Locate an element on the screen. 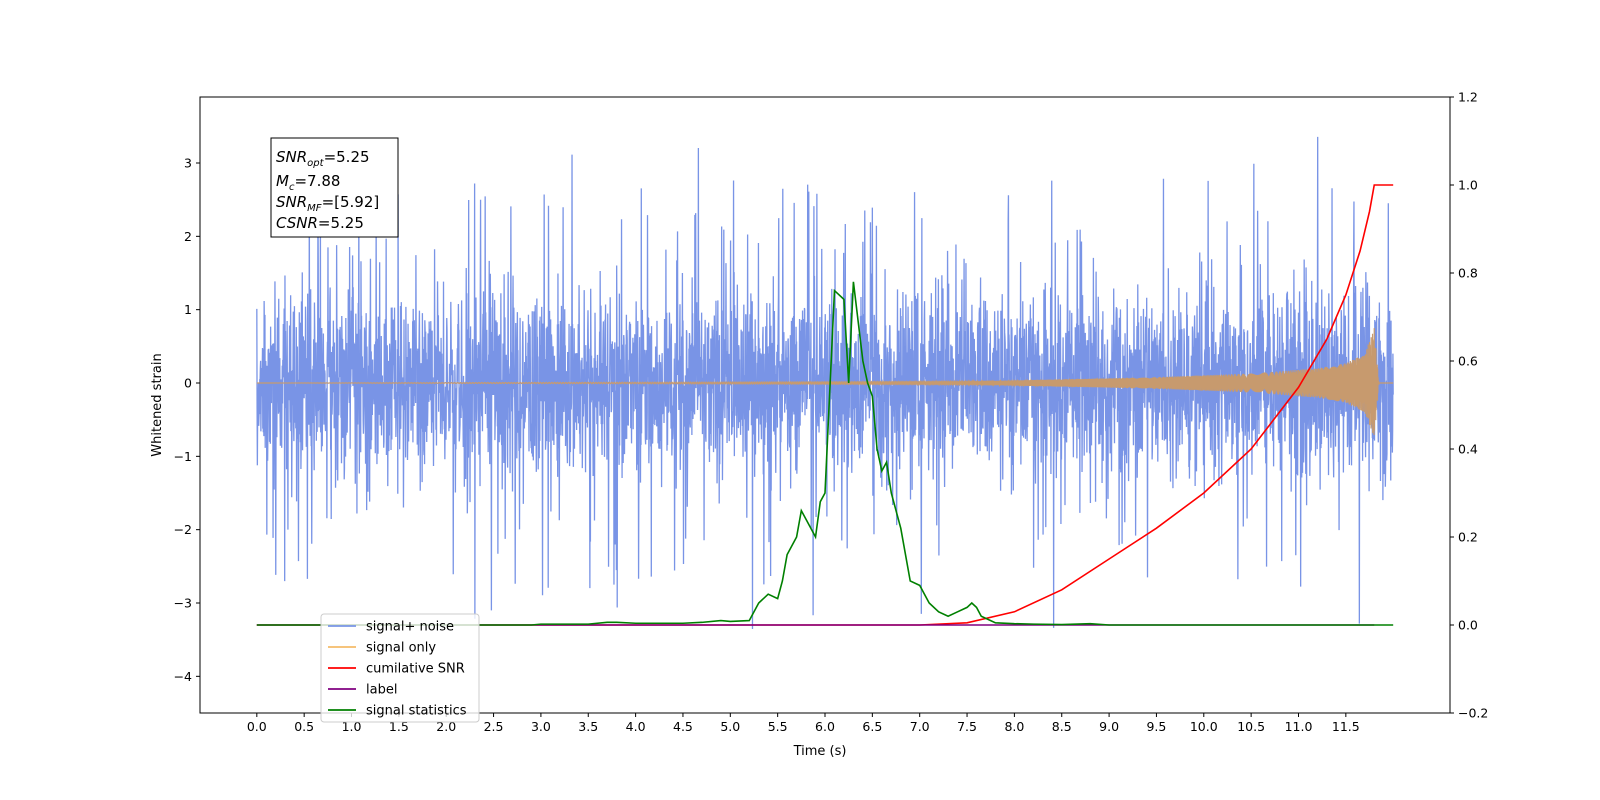 The width and height of the screenshot is (1600, 800). x-tick-label: 3.0 is located at coordinates (541, 726).